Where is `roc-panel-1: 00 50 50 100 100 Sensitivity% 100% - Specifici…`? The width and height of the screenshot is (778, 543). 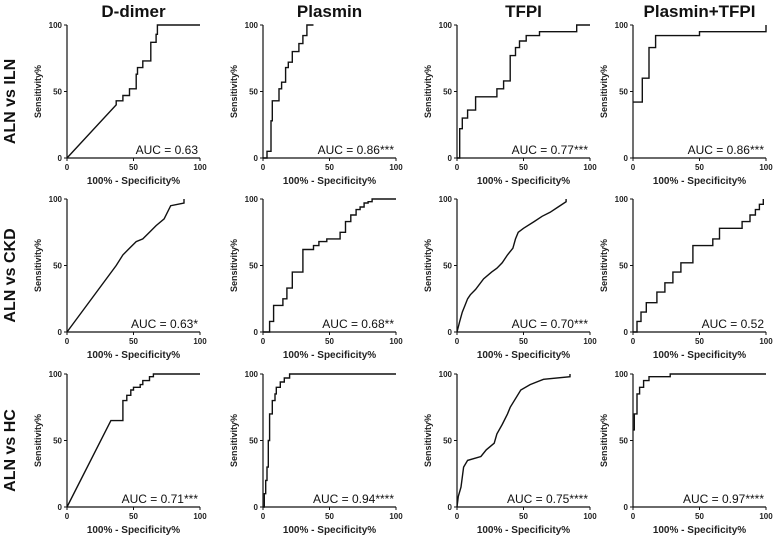
roc-panel-1: 00 50 50 100 100 Sensitivity% 100% - Specifici… is located at coordinates (316, 104).